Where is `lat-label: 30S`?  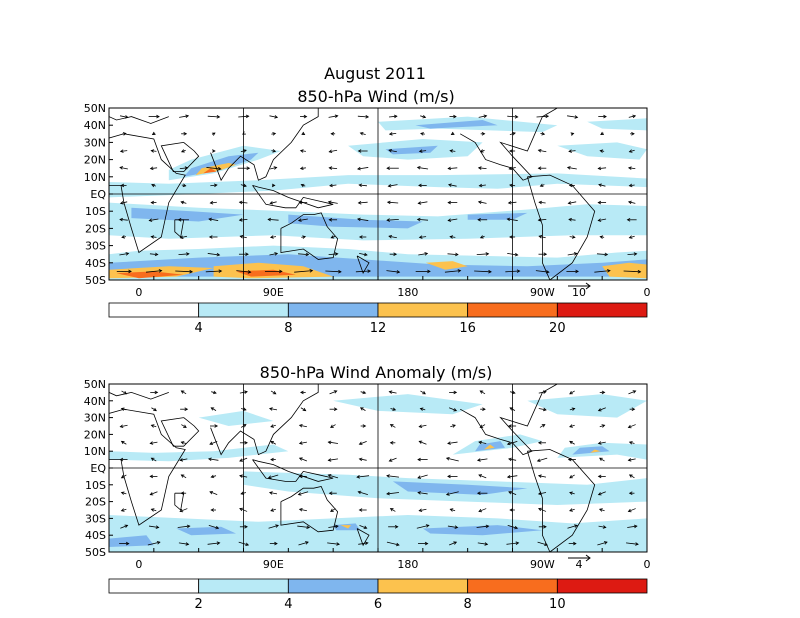
lat-label: 30S is located at coordinates (95, 246).